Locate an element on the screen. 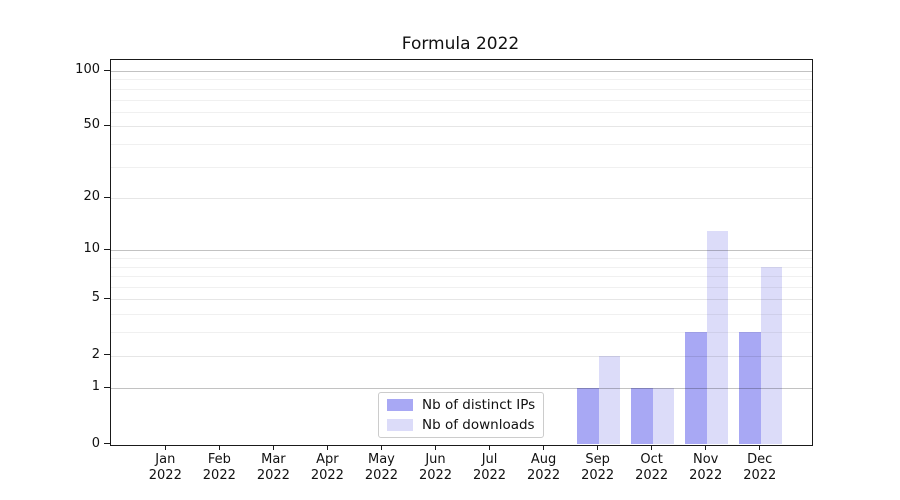 The image size is (900, 500). x-tick-jul is located at coordinates (490, 447).